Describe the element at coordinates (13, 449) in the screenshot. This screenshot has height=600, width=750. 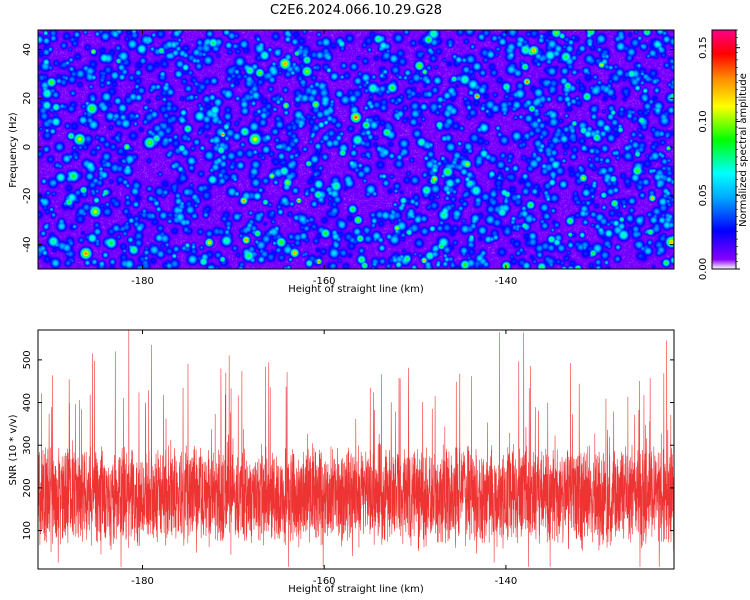
I see `snr-y-label: SNR (10 * v/v)` at that location.